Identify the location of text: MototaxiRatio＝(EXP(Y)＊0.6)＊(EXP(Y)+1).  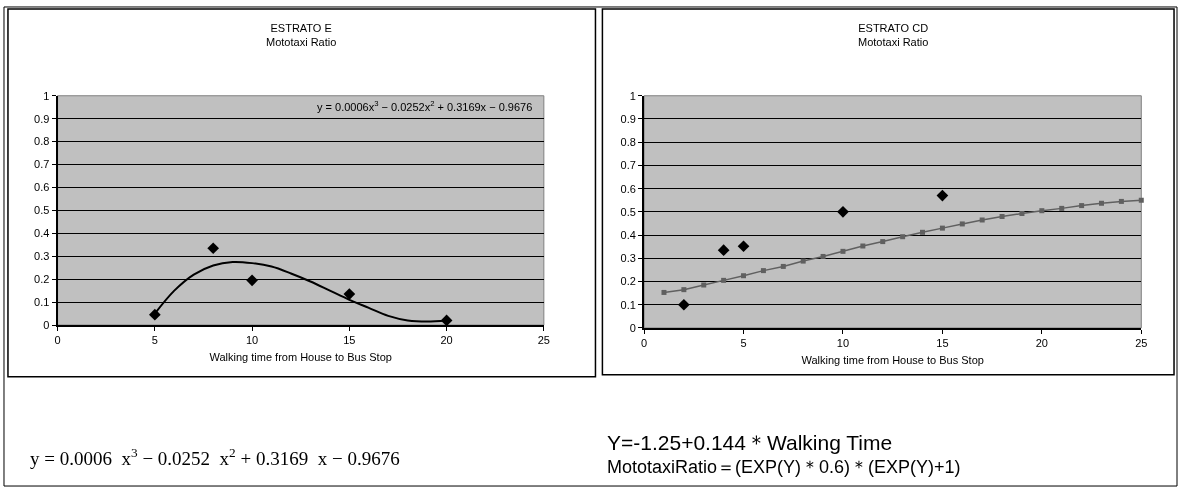
(784, 467).